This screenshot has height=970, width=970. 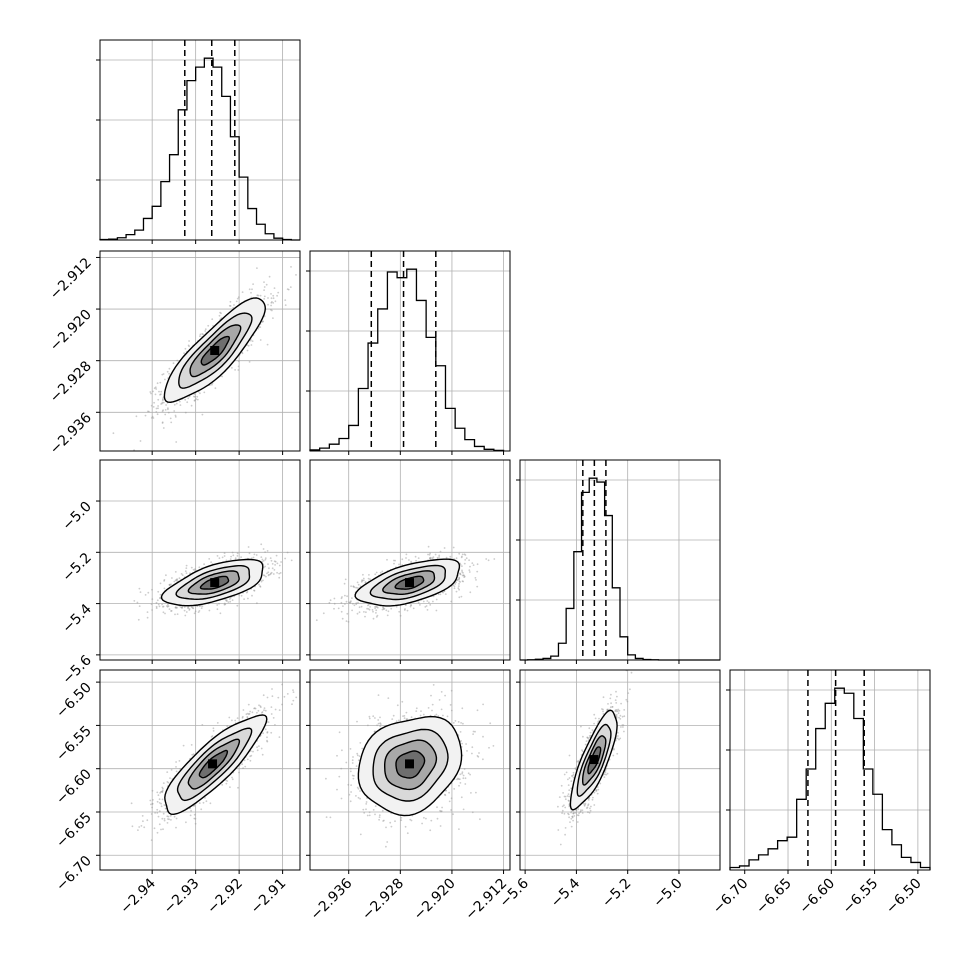 What do you see at coordinates (200, 560) in the screenshot?
I see `panel-frame` at bounding box center [200, 560].